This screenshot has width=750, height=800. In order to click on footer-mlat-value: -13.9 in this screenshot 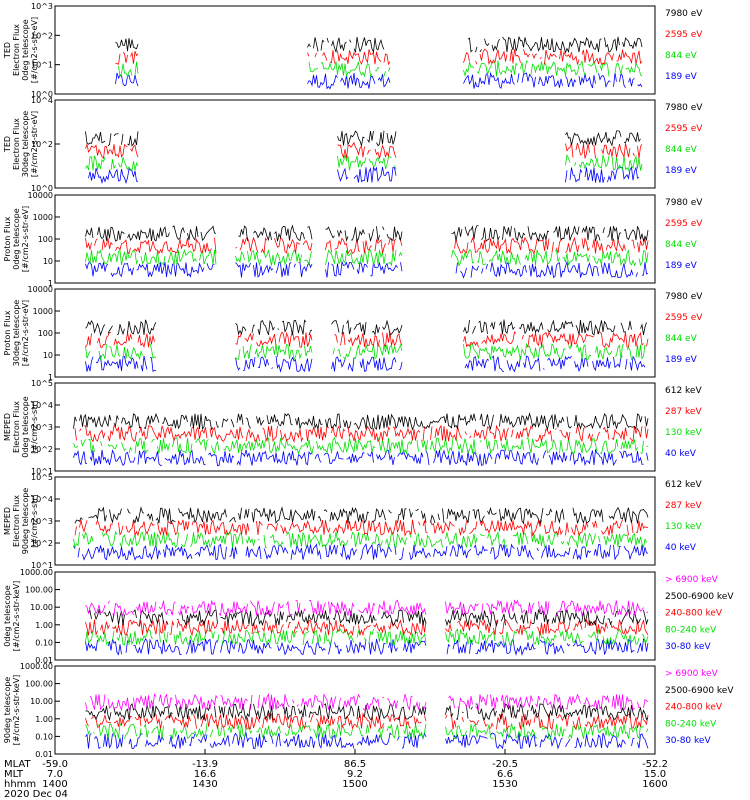, I will do `click(205, 764)`.